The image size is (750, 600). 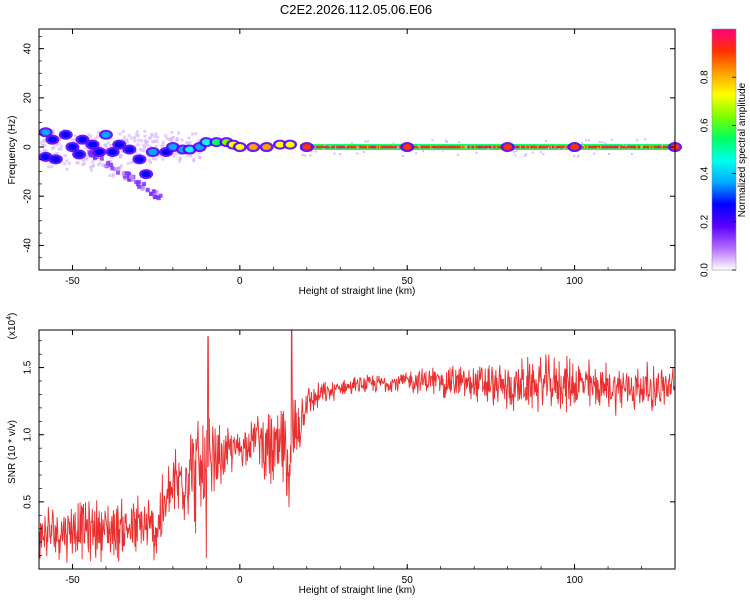 What do you see at coordinates (28, 98) in the screenshot?
I see `heatmap-ytick-label: 20` at bounding box center [28, 98].